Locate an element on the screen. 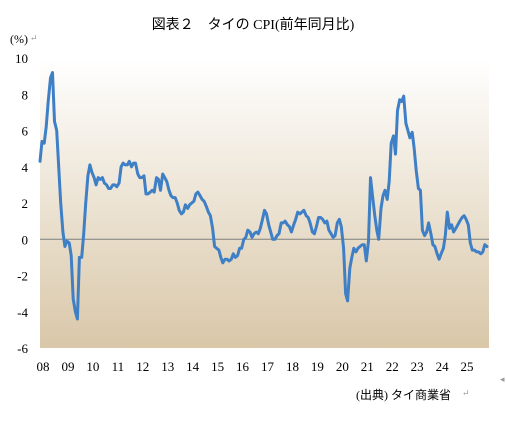 The width and height of the screenshot is (506, 422). x-tick-label: 12 is located at coordinates (142, 366).